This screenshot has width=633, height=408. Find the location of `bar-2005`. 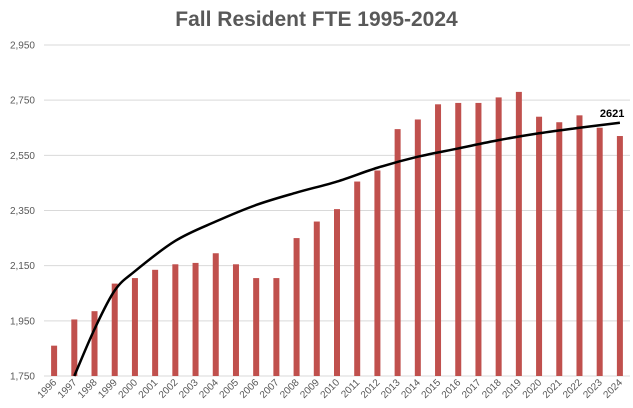

bar-2005 is located at coordinates (235, 320).